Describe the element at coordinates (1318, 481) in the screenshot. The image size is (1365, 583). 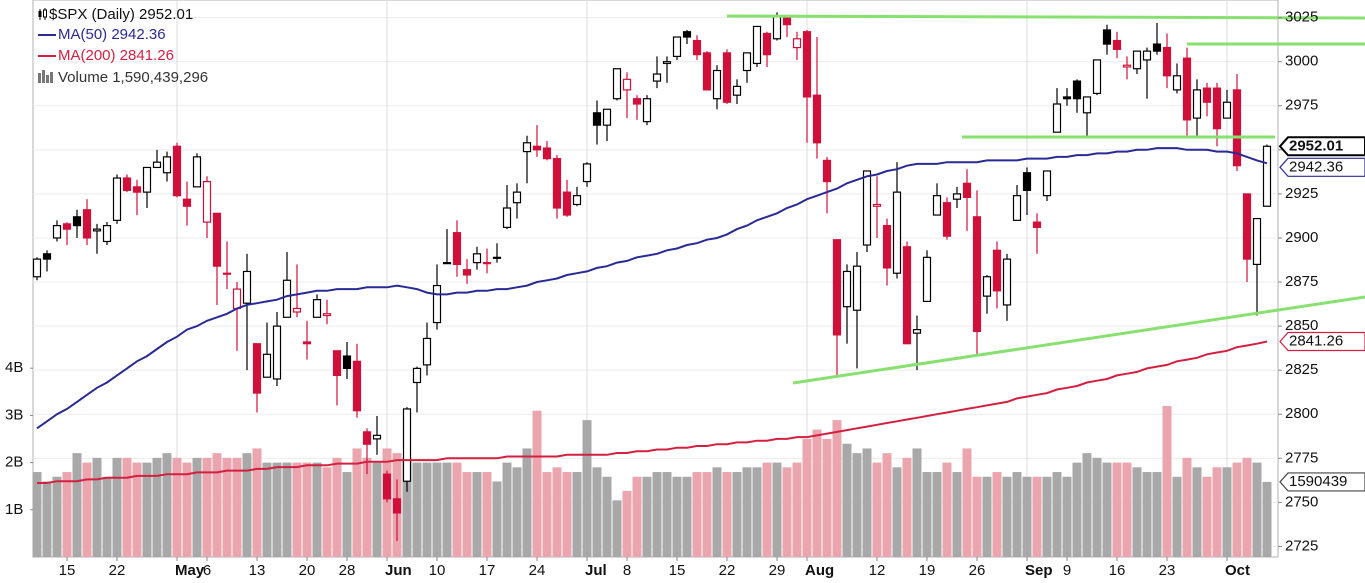
I see `price-tag-label: 1590439` at that location.